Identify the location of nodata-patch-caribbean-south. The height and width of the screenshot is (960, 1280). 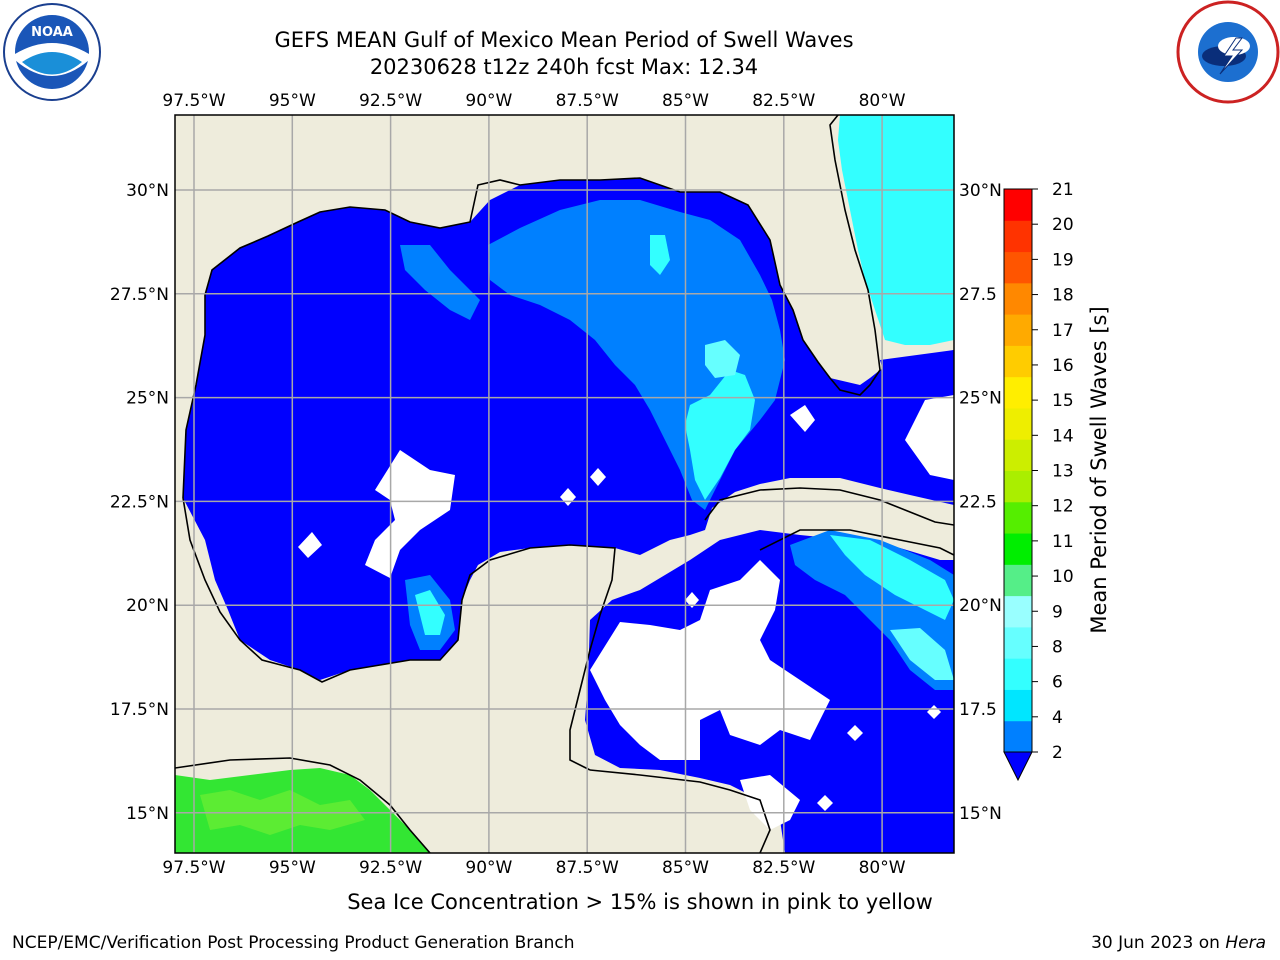
(770, 802).